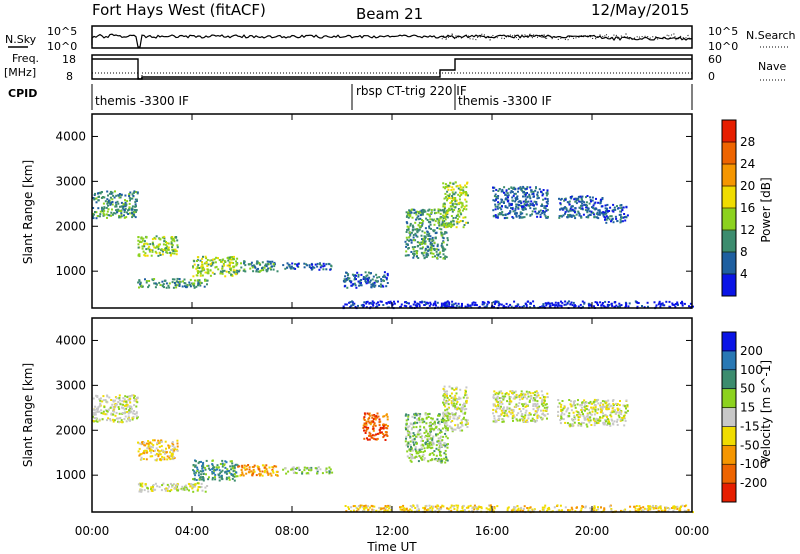 Image resolution: width=800 pixels, height=554 pixels. I want to click on velocity-cbar-label: Velocity [m s^-1], so click(766, 412).